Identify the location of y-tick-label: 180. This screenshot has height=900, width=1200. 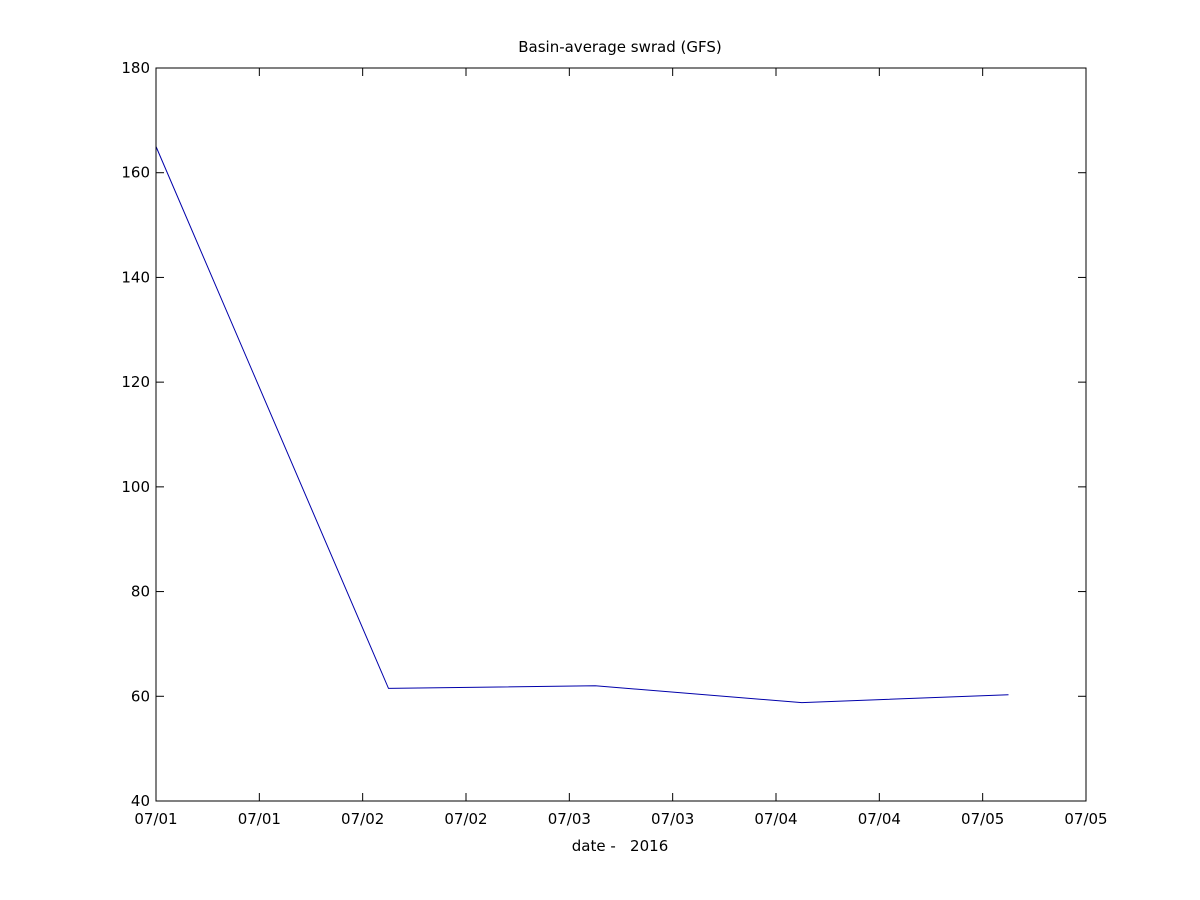
(135, 68).